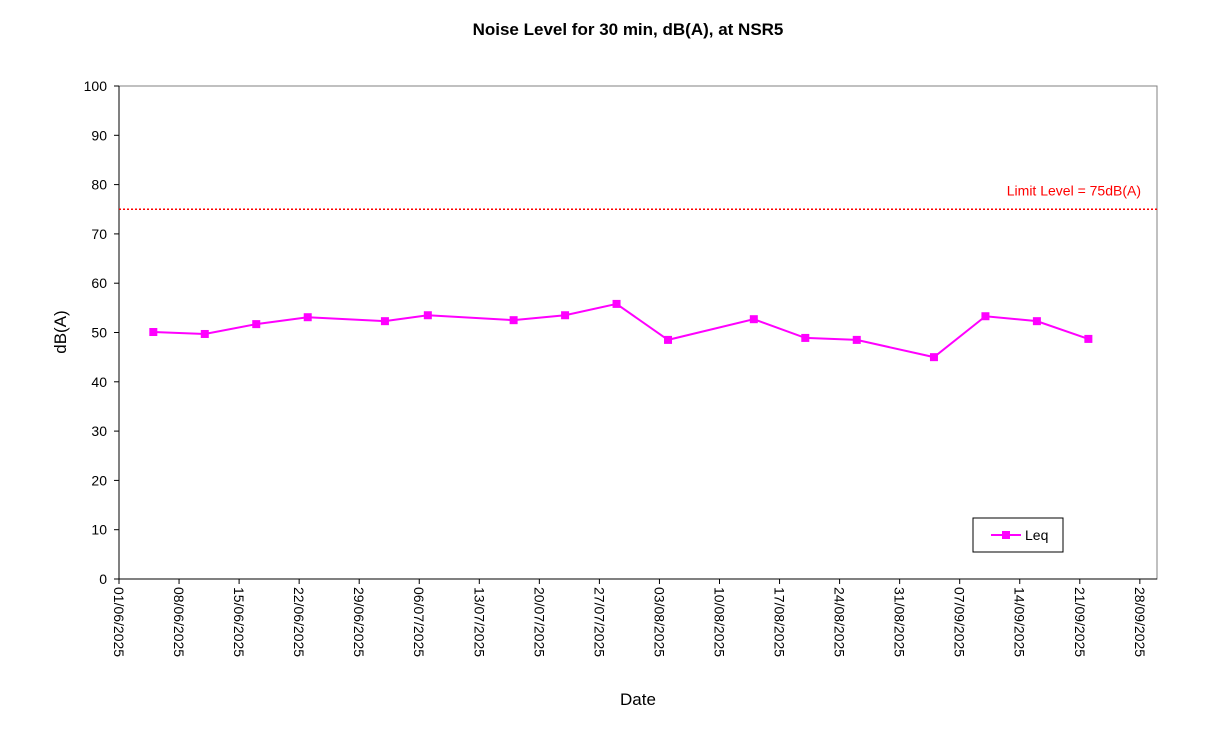 This screenshot has width=1208, height=736. What do you see at coordinates (359, 622) in the screenshot?
I see `x-tick-label: 29/06/2025` at bounding box center [359, 622].